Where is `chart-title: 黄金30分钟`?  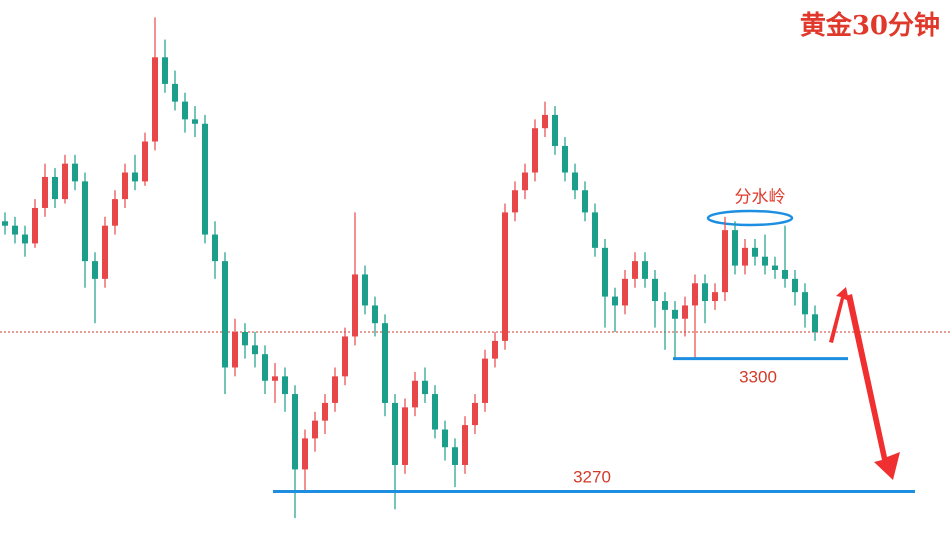 chart-title: 黄金30分钟 is located at coordinates (870, 25).